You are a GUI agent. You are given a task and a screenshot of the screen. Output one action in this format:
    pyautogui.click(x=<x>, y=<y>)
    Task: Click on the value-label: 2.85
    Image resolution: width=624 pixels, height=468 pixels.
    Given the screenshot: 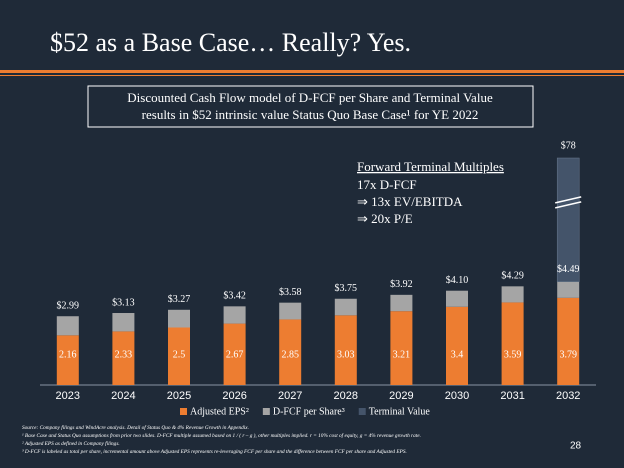 What is the action you would take?
    pyautogui.click(x=290, y=354)
    